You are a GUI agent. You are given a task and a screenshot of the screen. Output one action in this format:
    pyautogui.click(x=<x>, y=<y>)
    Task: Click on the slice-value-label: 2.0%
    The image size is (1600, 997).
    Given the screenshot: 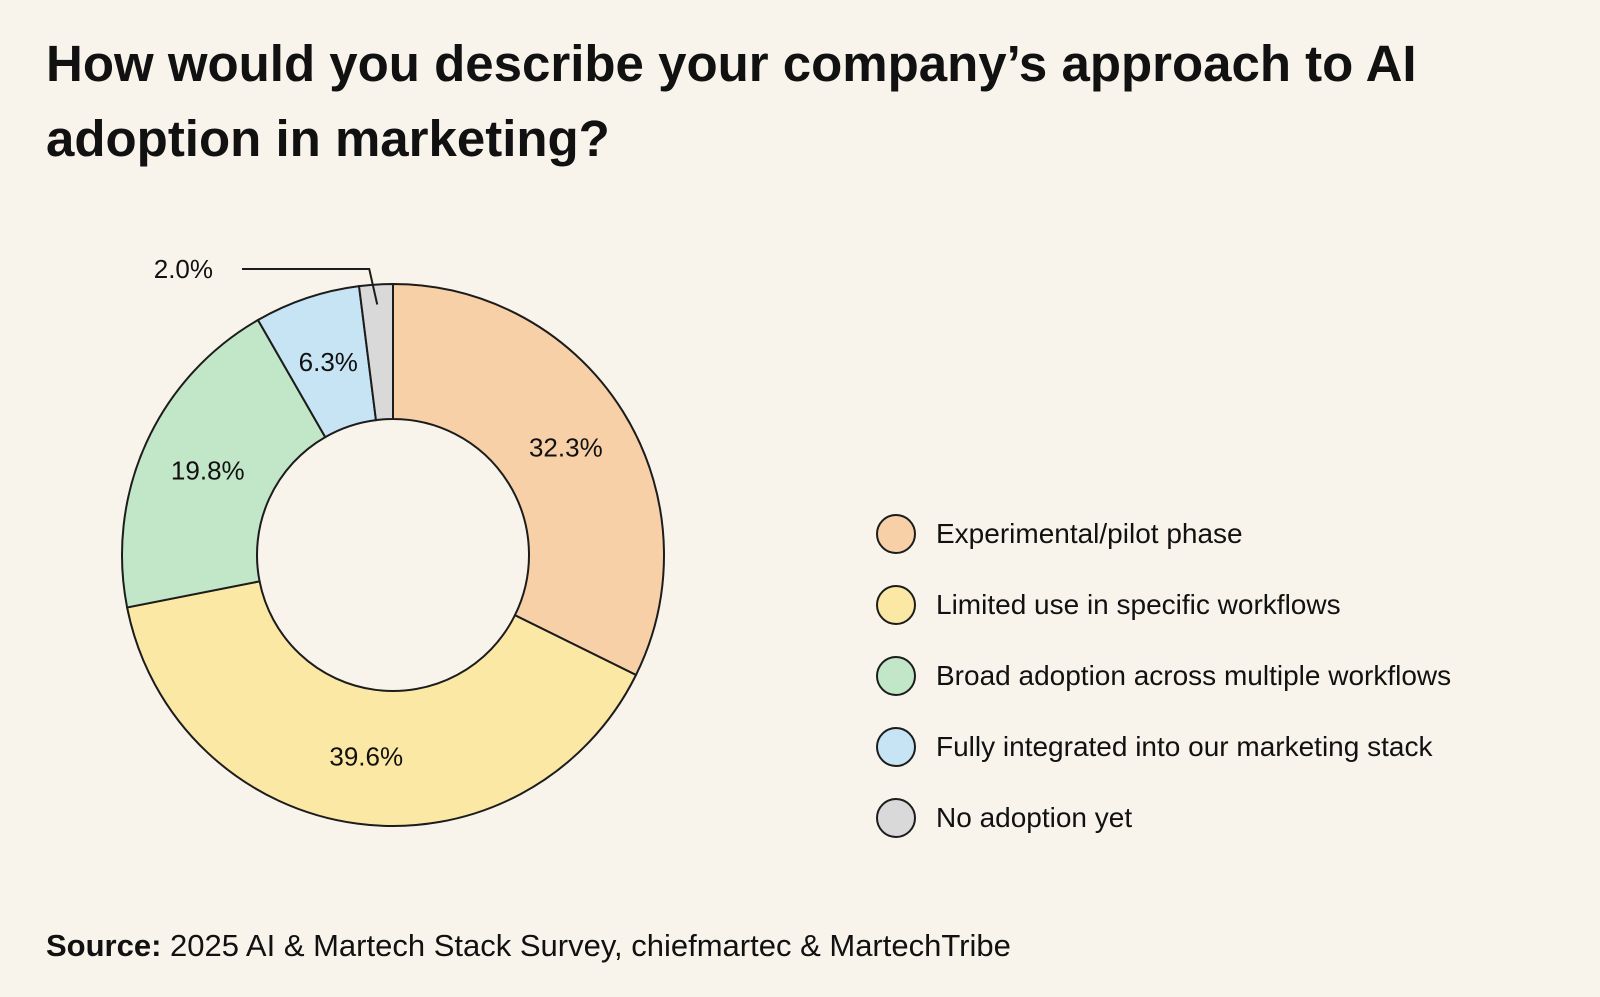 What is the action you would take?
    pyautogui.click(x=183, y=269)
    